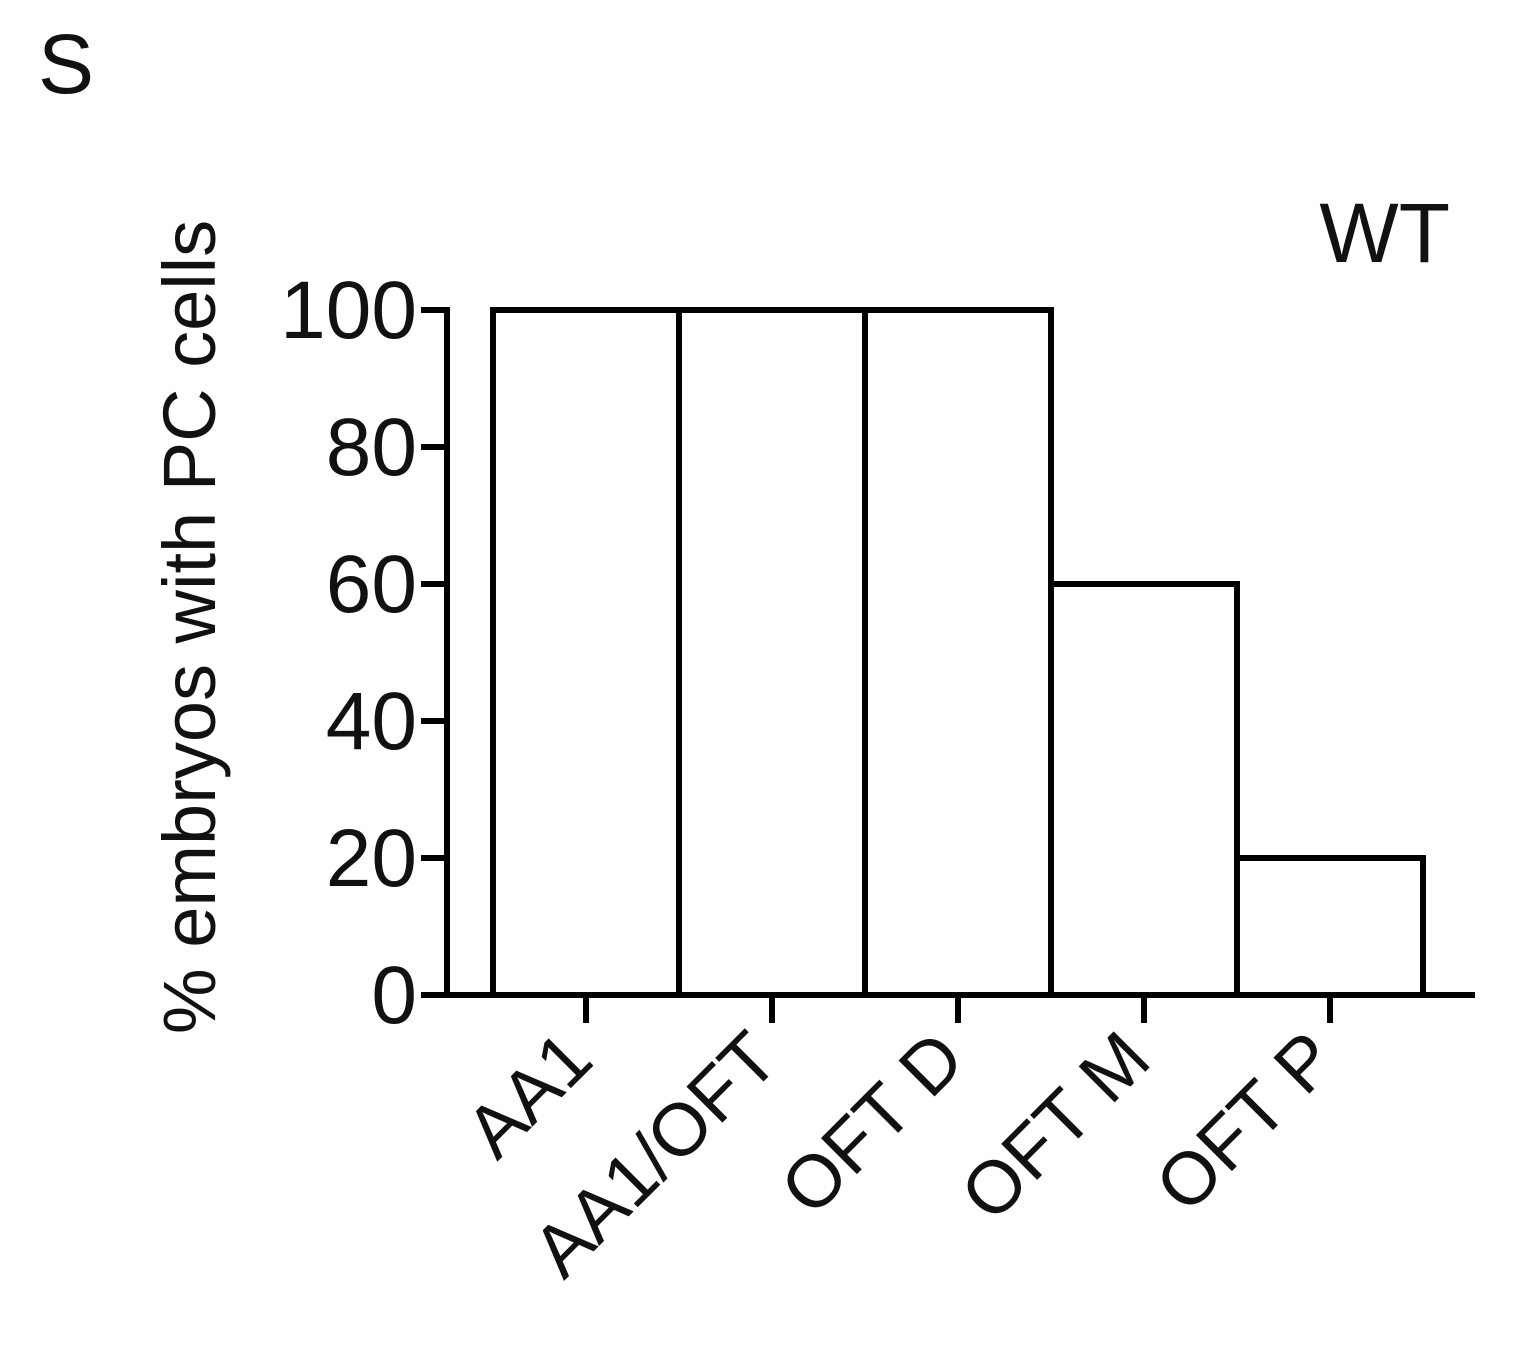  Describe the element at coordinates (365, 653) in the screenshot. I see `y-axis: 0 20 40 60 80 100` at that location.